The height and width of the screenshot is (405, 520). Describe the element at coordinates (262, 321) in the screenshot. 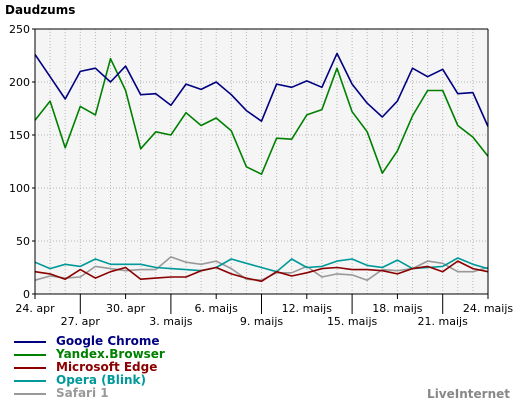

I see `x-tick-label: 9. maijs` at that location.